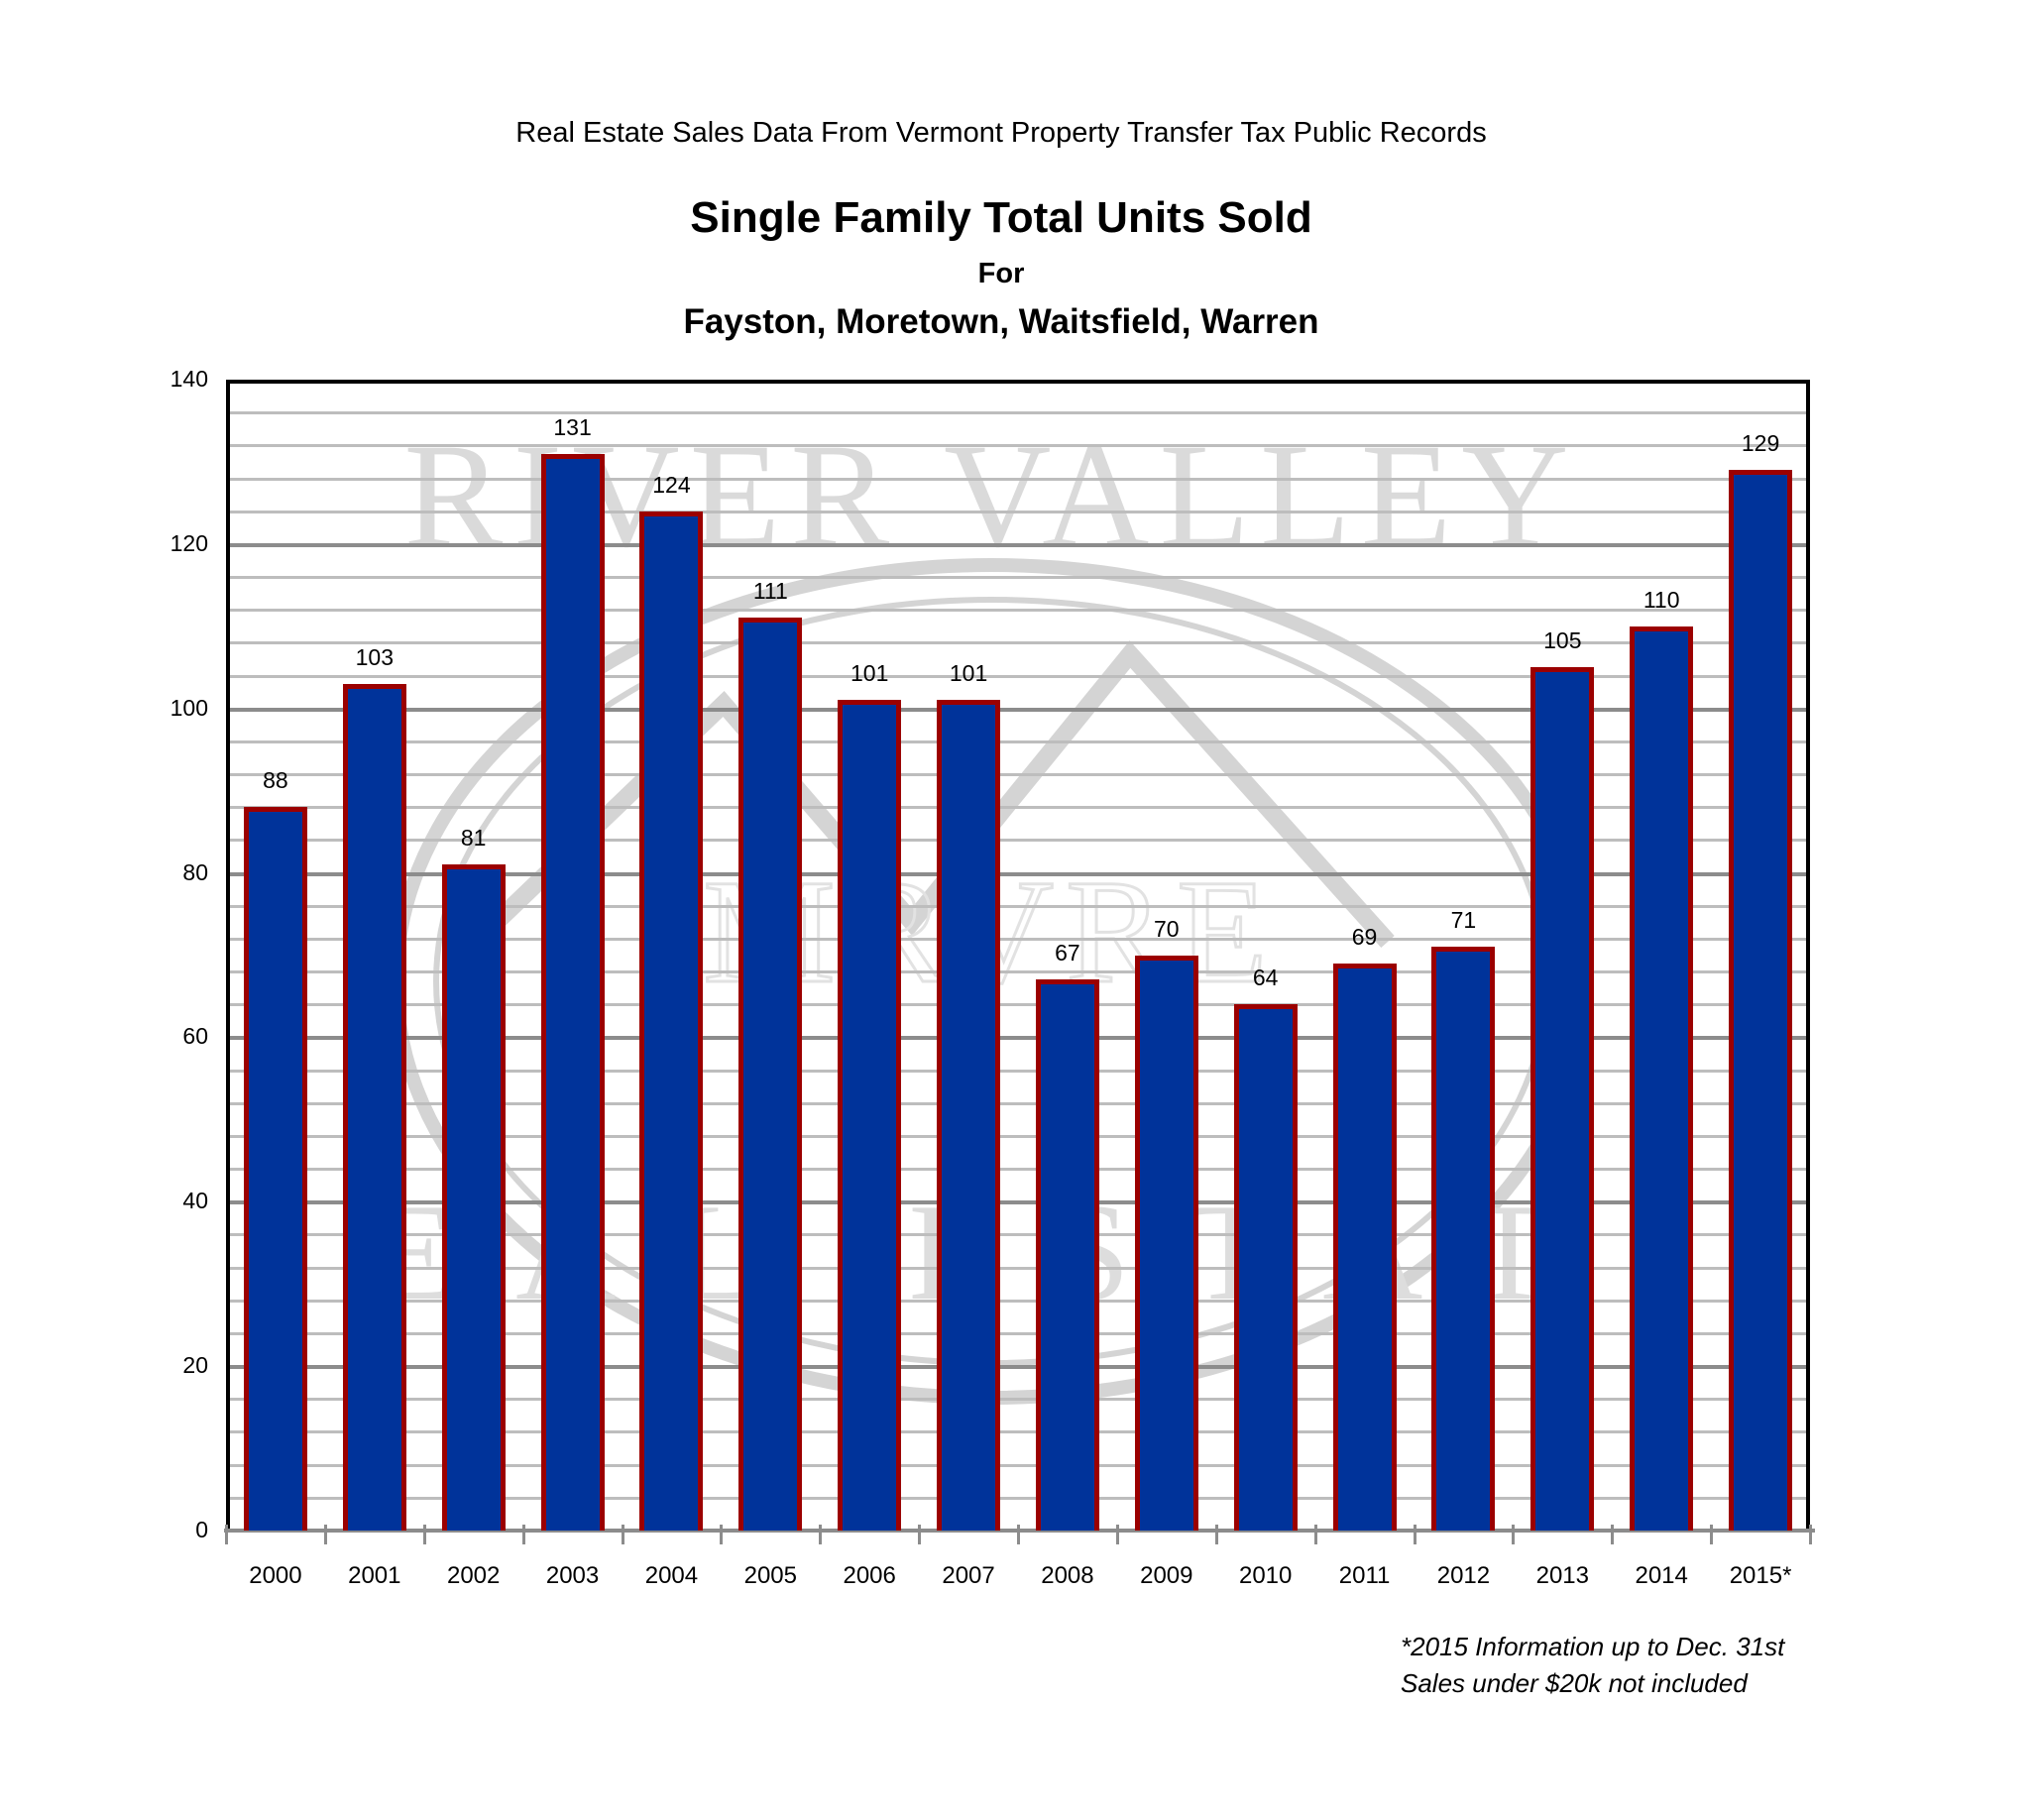 The image size is (2039, 1820). What do you see at coordinates (1661, 599) in the screenshot?
I see `data-label: 110` at bounding box center [1661, 599].